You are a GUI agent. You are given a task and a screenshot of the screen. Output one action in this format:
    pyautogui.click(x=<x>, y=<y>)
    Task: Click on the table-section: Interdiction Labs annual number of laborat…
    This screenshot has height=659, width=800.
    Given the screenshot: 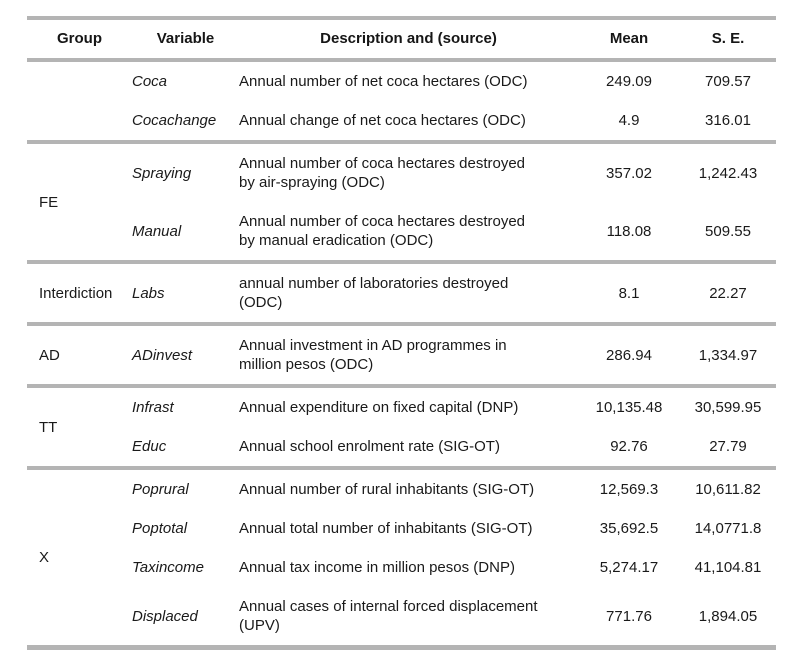 What is the action you would take?
    pyautogui.click(x=401, y=293)
    